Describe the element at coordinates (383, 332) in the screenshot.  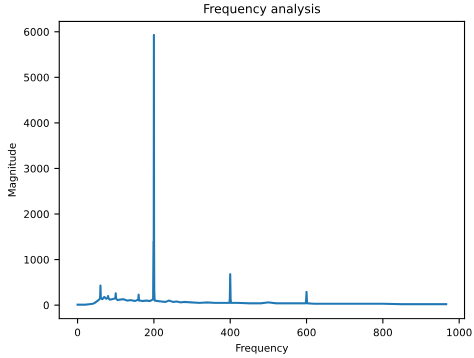
I see `x-tick-label: 800` at that location.